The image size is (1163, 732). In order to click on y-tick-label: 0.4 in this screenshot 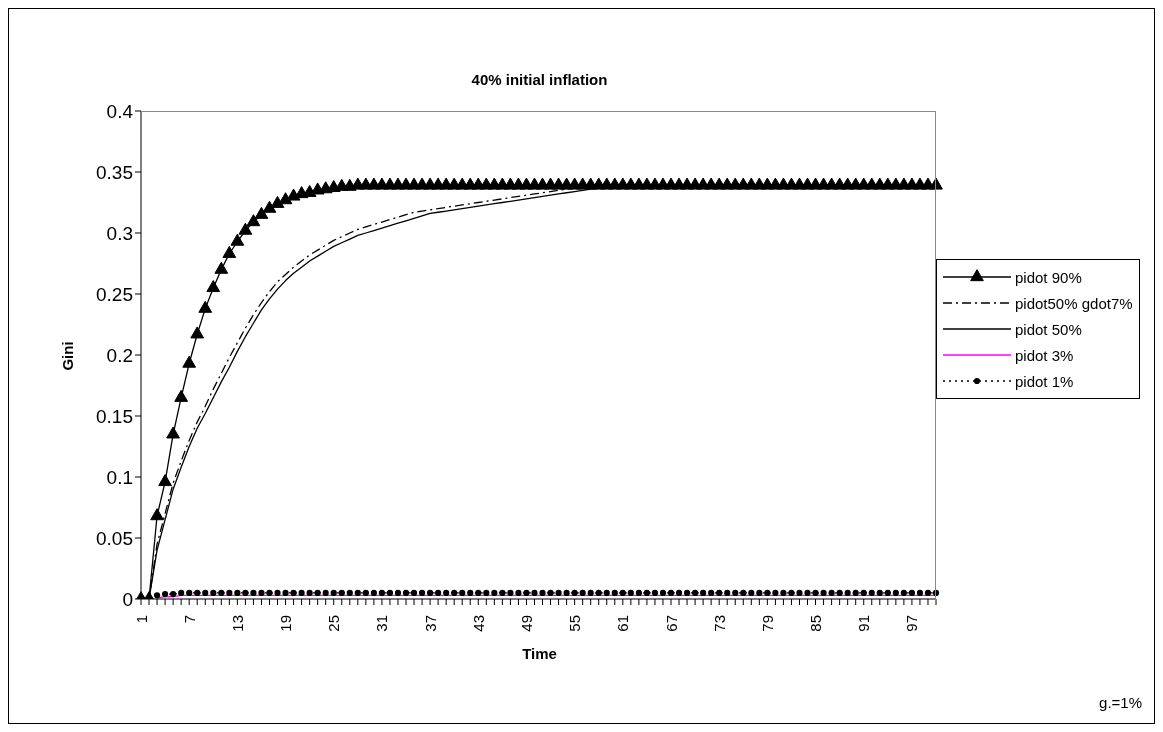, I will do `click(120, 111)`.